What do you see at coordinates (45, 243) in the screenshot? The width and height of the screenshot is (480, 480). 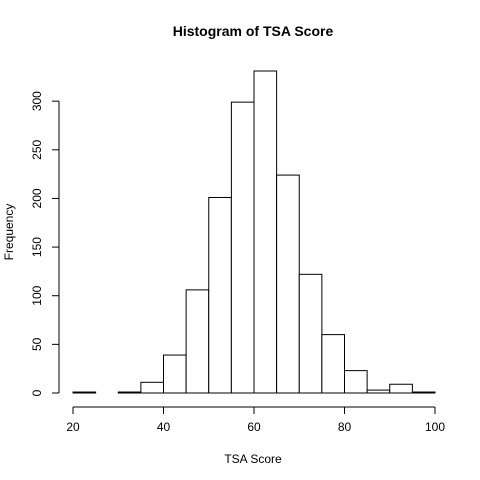 I see `y-axis: 0 50 100 150 200 250 300` at bounding box center [45, 243].